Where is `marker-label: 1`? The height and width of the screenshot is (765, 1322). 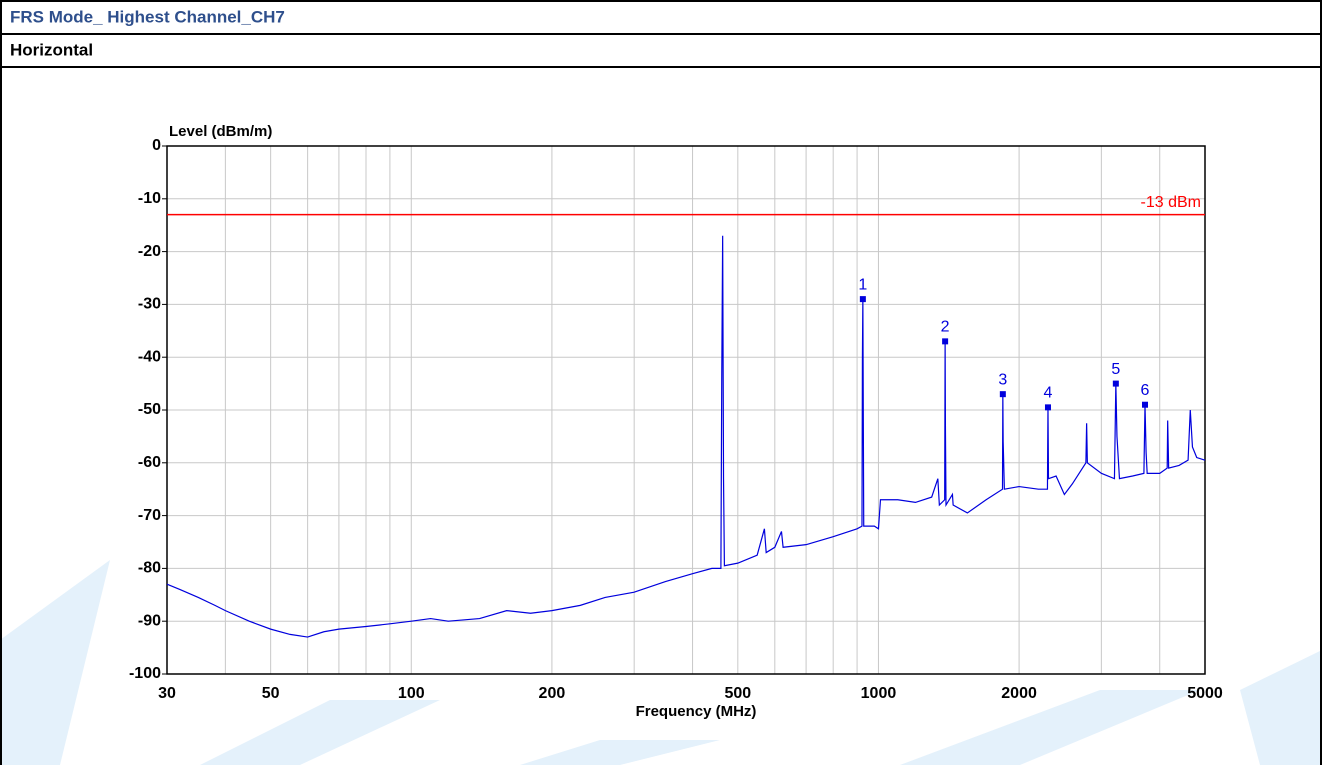 marker-label: 1 is located at coordinates (862, 284).